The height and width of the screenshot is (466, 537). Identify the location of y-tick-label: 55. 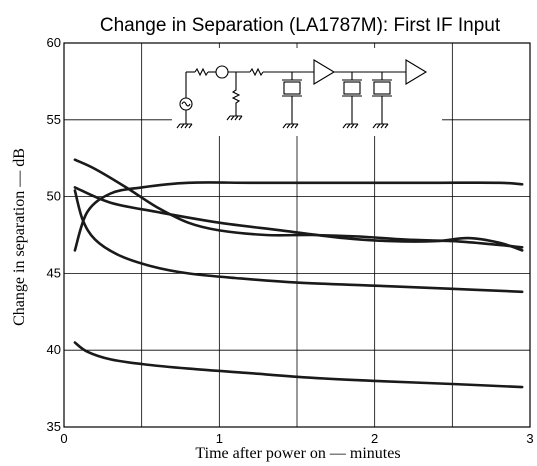
(54, 119).